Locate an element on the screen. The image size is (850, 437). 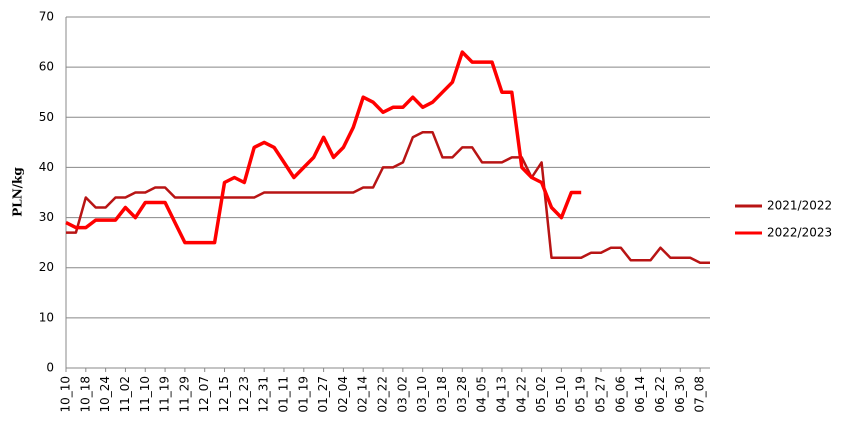
x-tick-label: 05_10 is located at coordinates (561, 394).